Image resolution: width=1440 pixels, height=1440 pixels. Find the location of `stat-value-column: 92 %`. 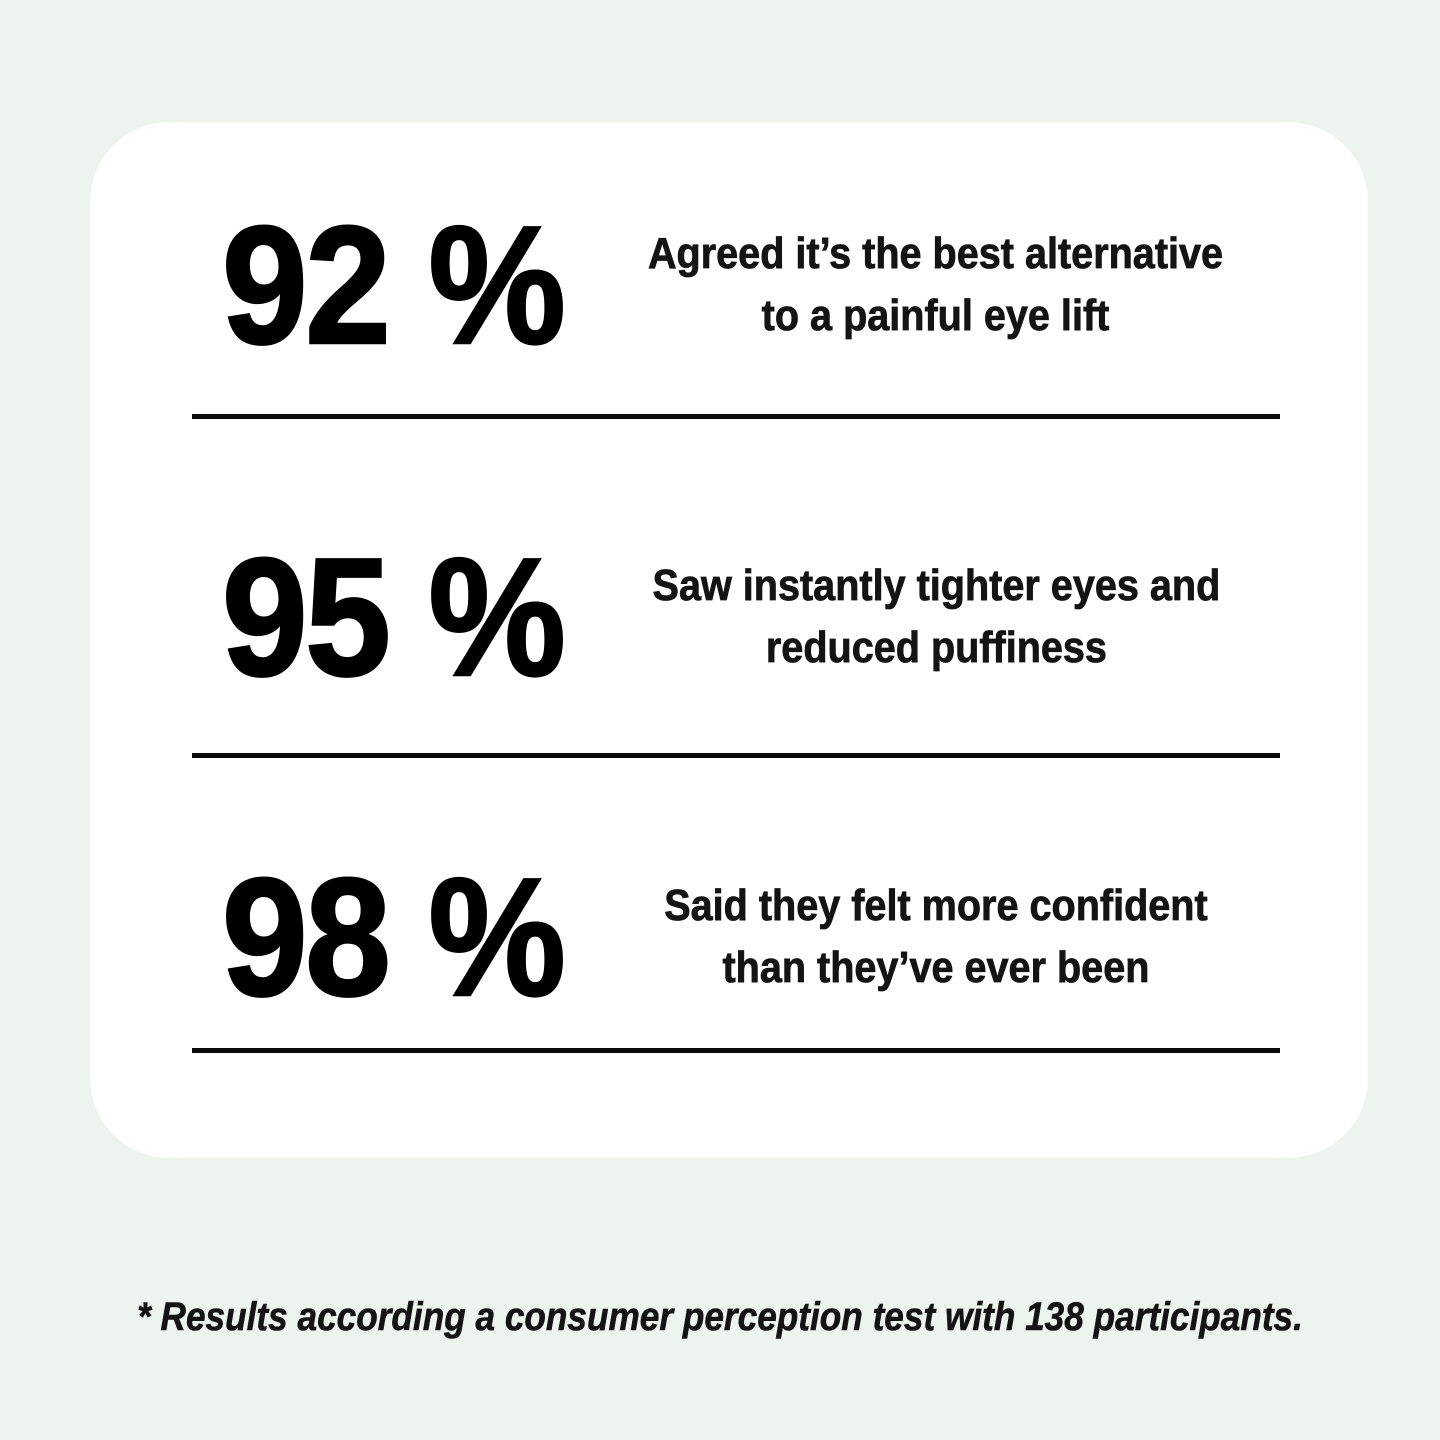

stat-value-column: 92 % is located at coordinates (392, 285).